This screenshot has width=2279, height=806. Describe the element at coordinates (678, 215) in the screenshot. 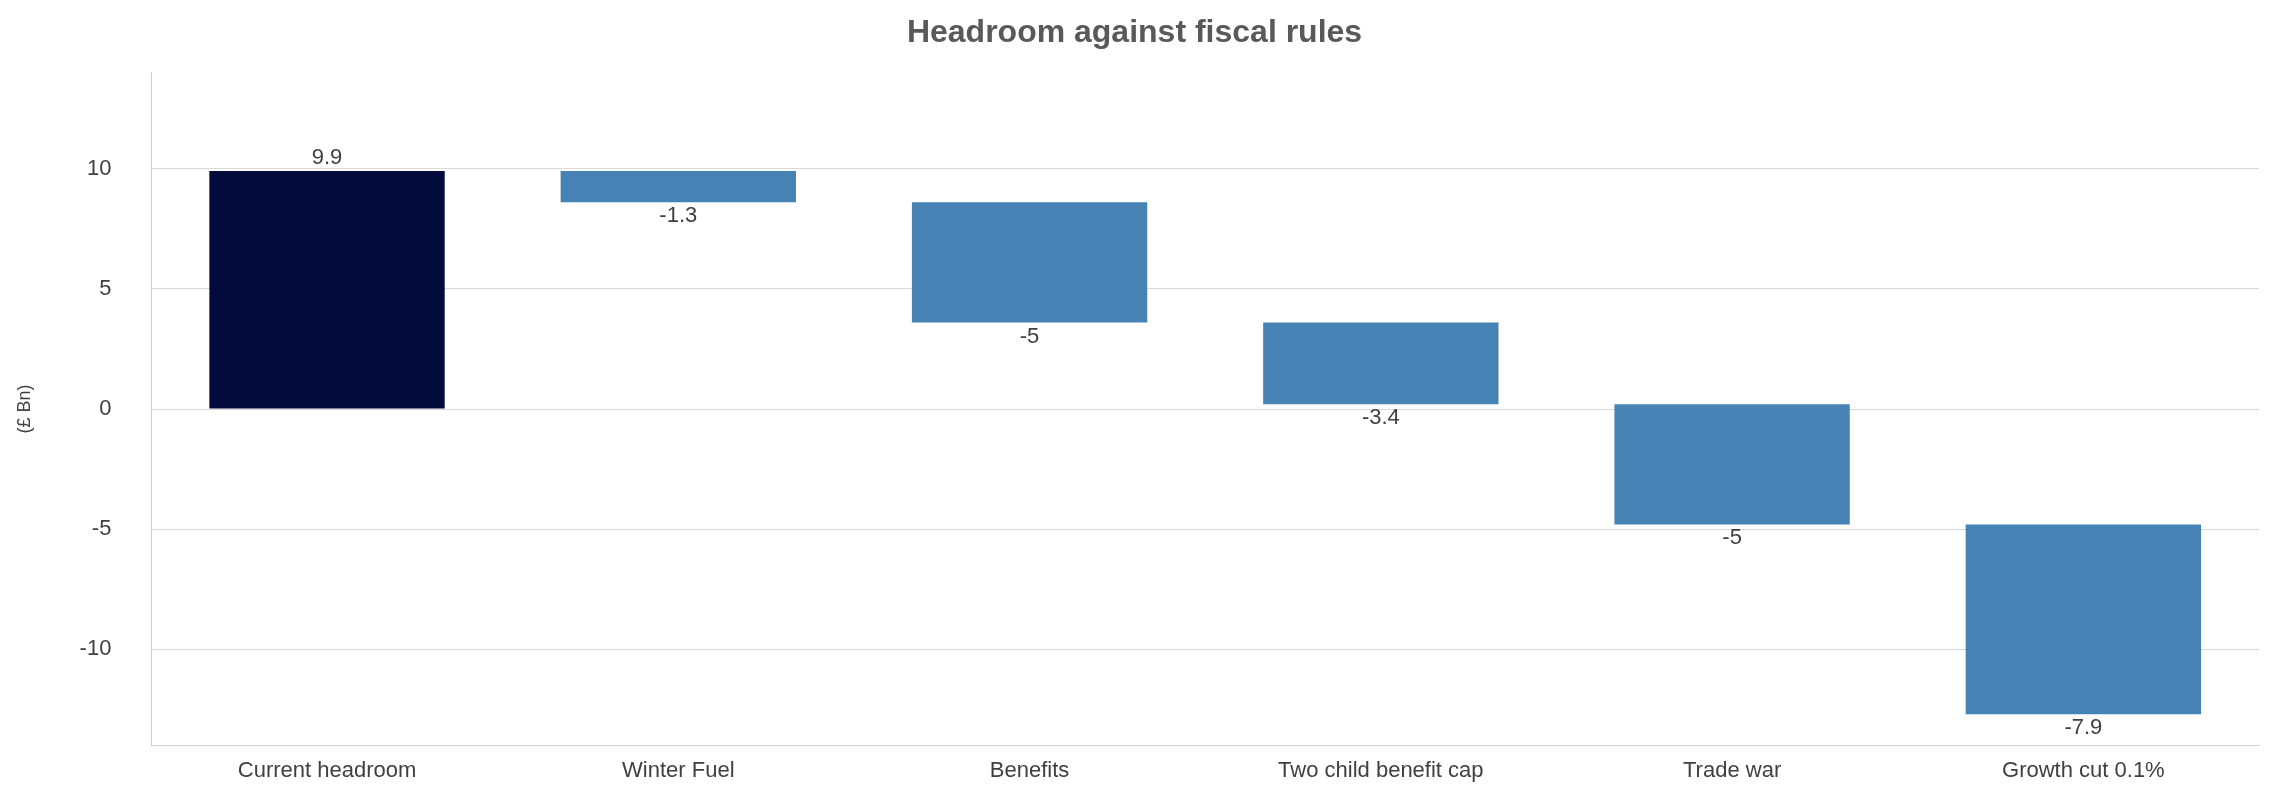

I see `data-label: -1.3` at that location.